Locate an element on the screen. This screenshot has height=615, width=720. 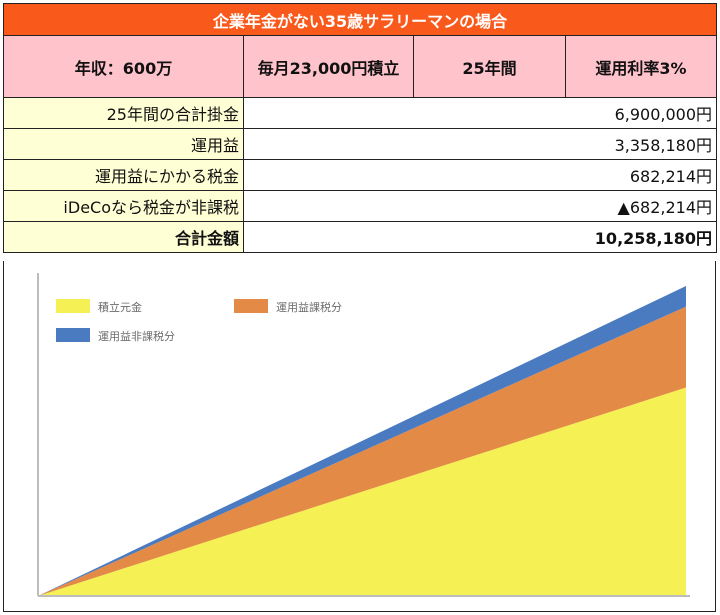
table-title: 企業年金がない35歳サラリーマンの場合 is located at coordinates (360, 19).